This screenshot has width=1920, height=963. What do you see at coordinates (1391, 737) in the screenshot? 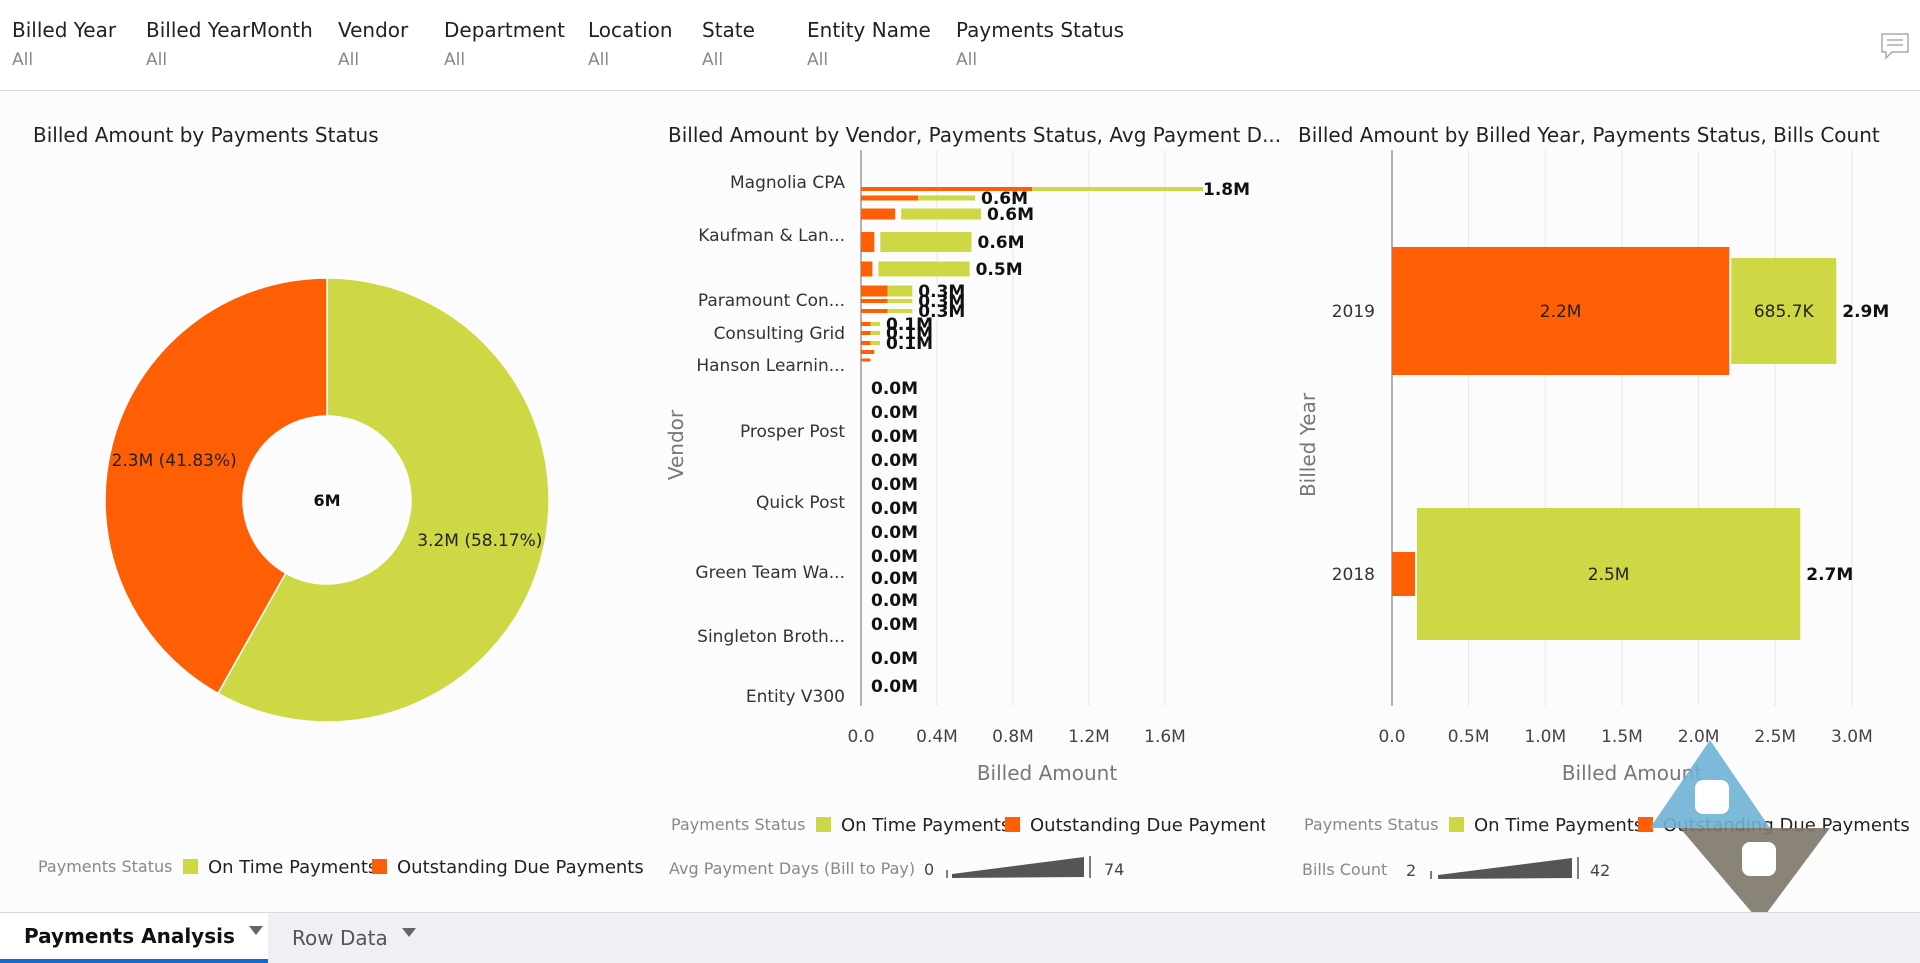
I see `x-tick-label: 0.0` at bounding box center [1391, 737].